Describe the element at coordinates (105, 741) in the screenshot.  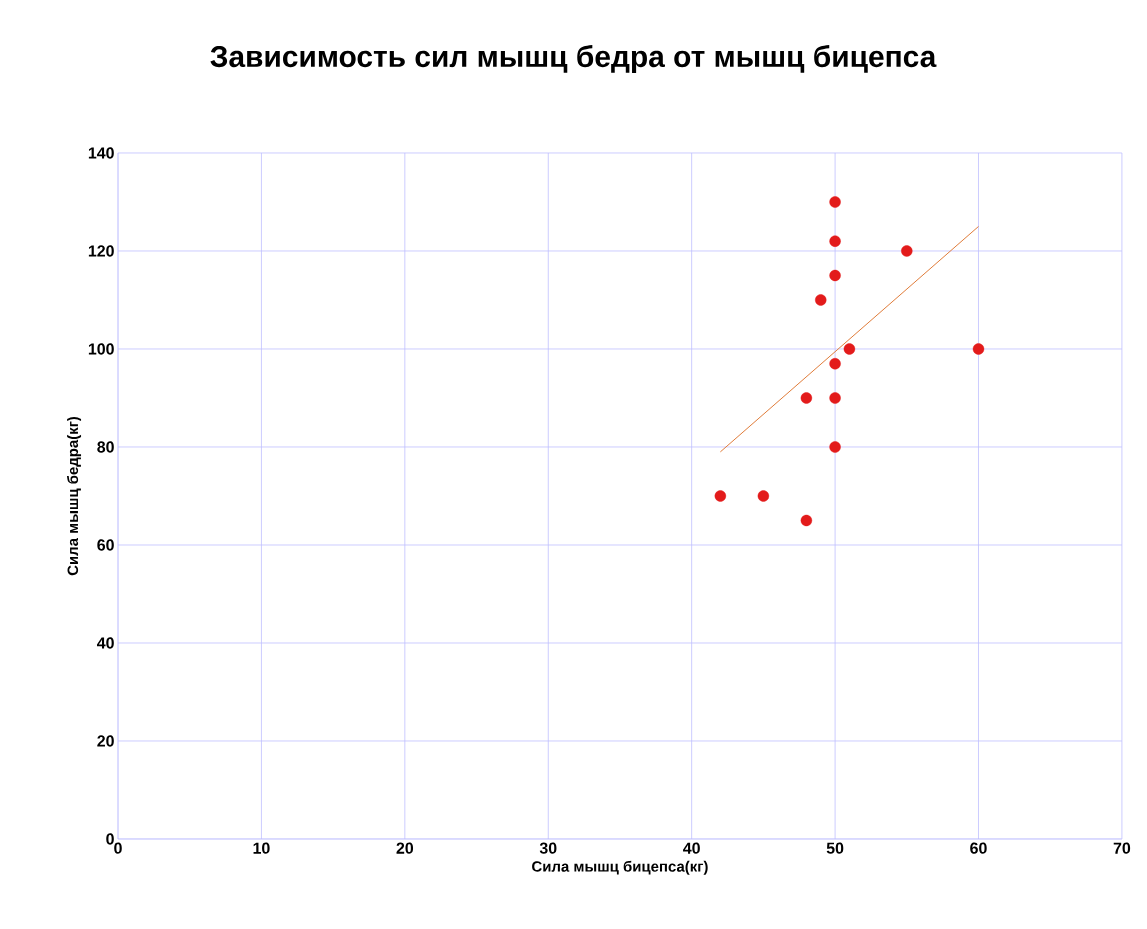
I see `y-tick-label: 20` at that location.